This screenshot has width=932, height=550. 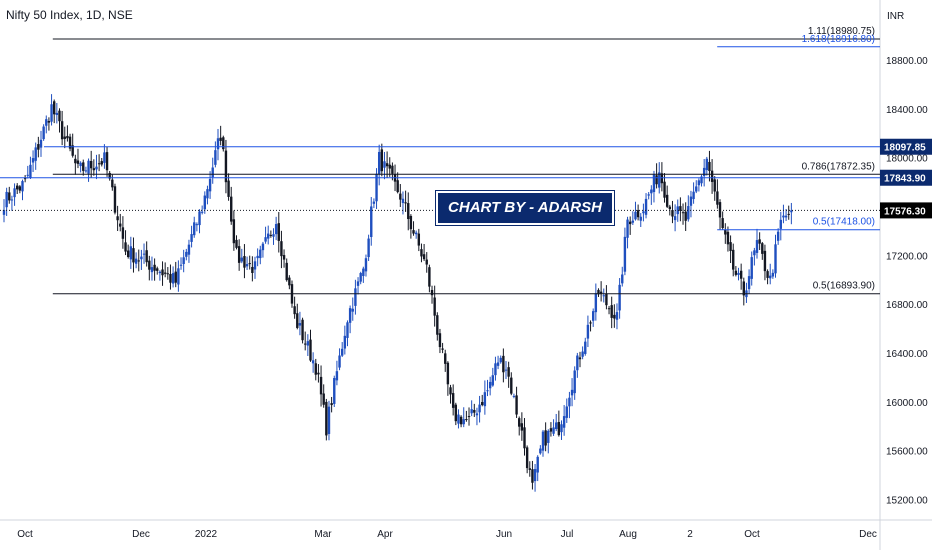 I want to click on x-tick-label: Mar, so click(x=323, y=534).